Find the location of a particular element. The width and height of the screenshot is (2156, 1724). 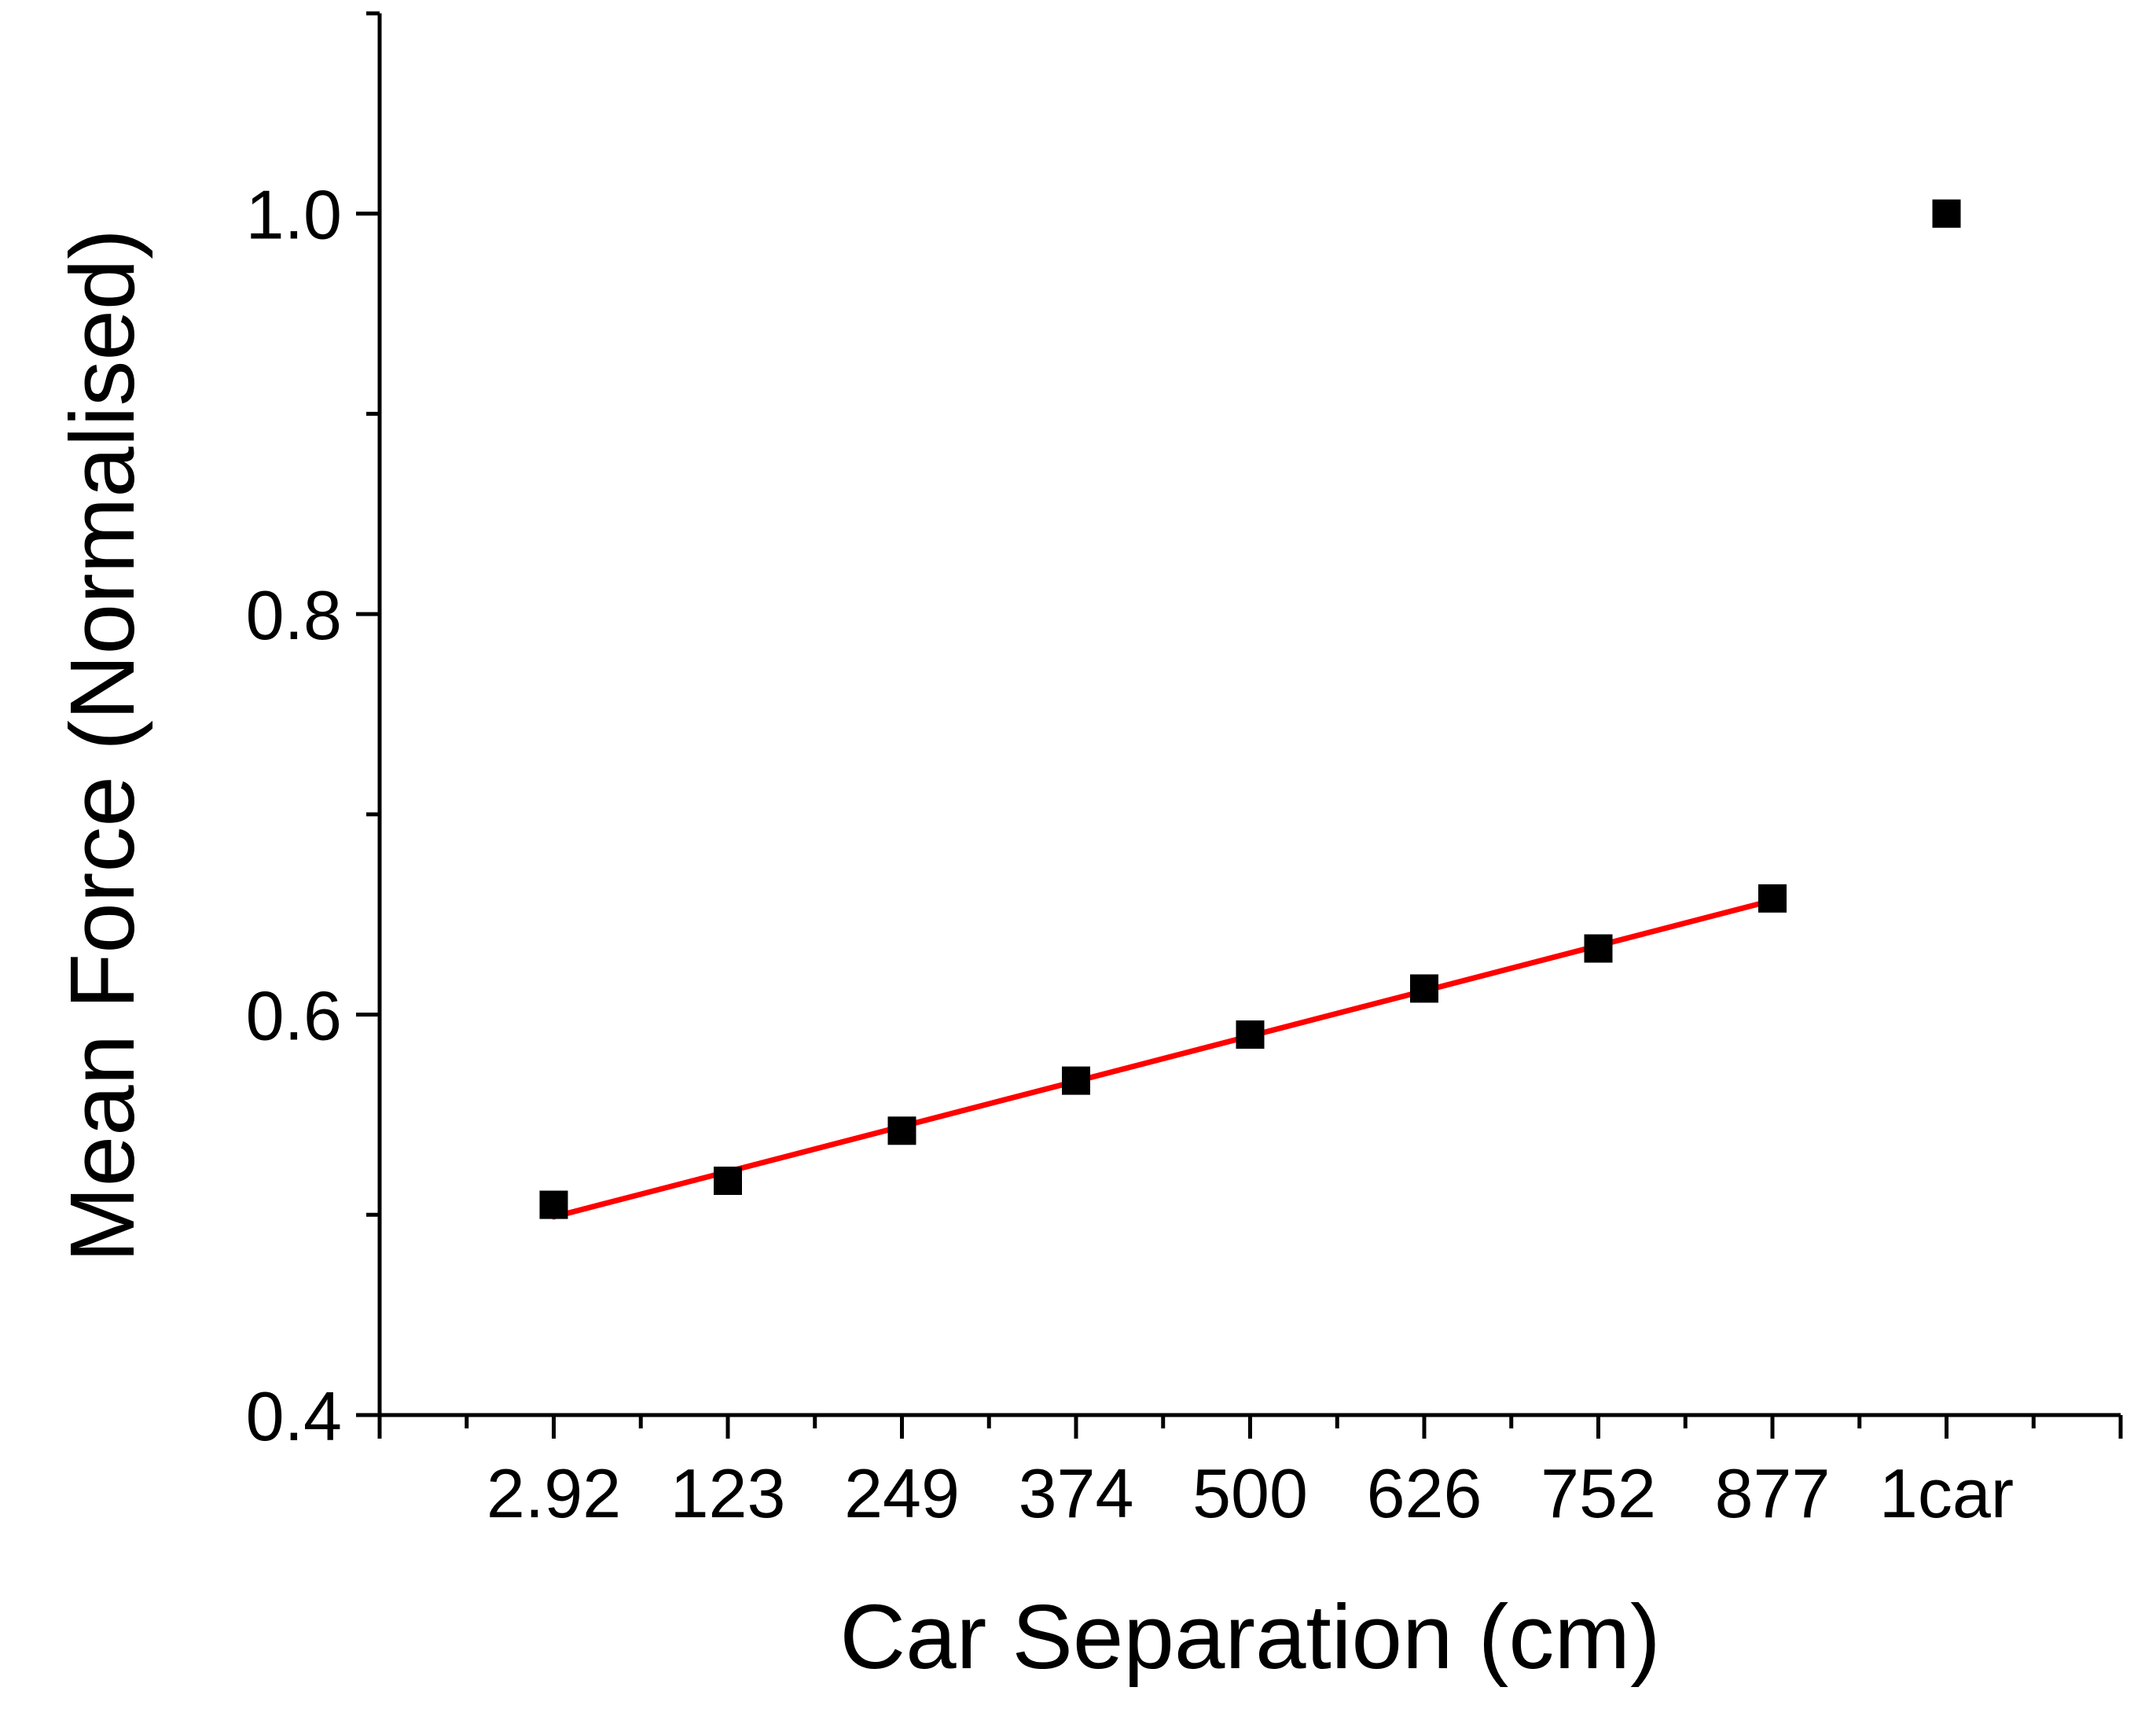

fit-line is located at coordinates (1163, 1058).